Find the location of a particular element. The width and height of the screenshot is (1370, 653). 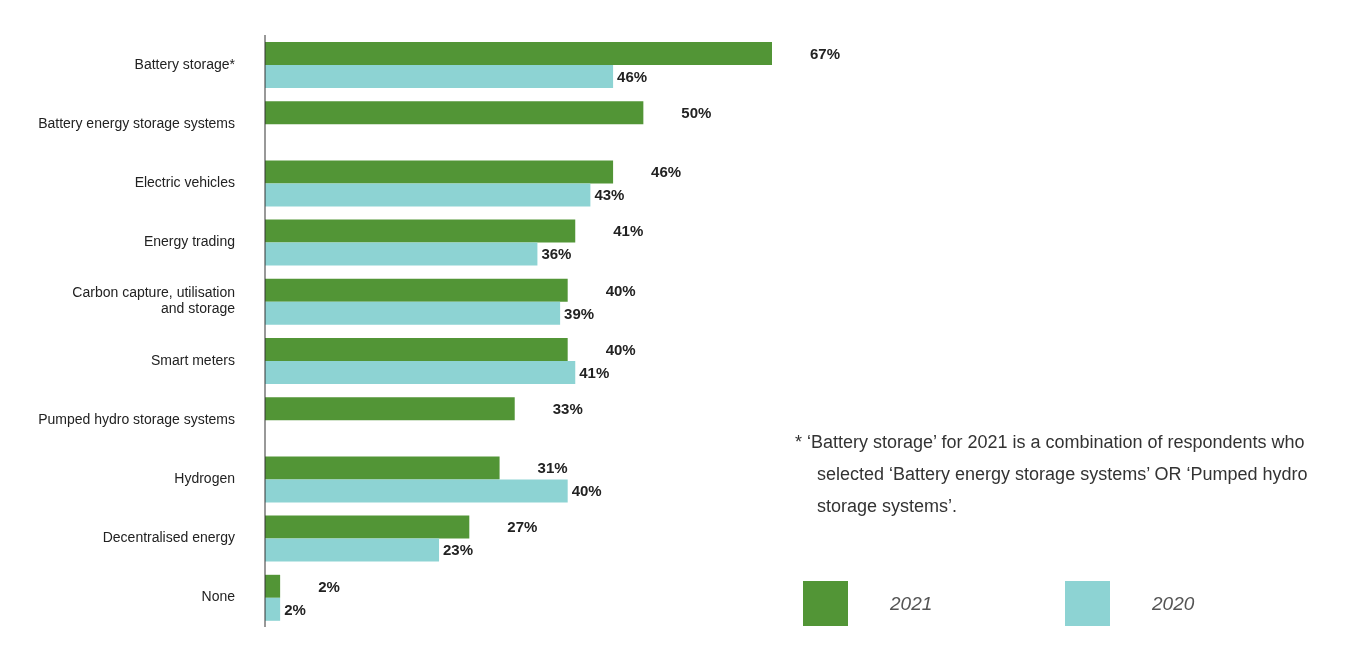

data-label: 23% is located at coordinates (458, 550).